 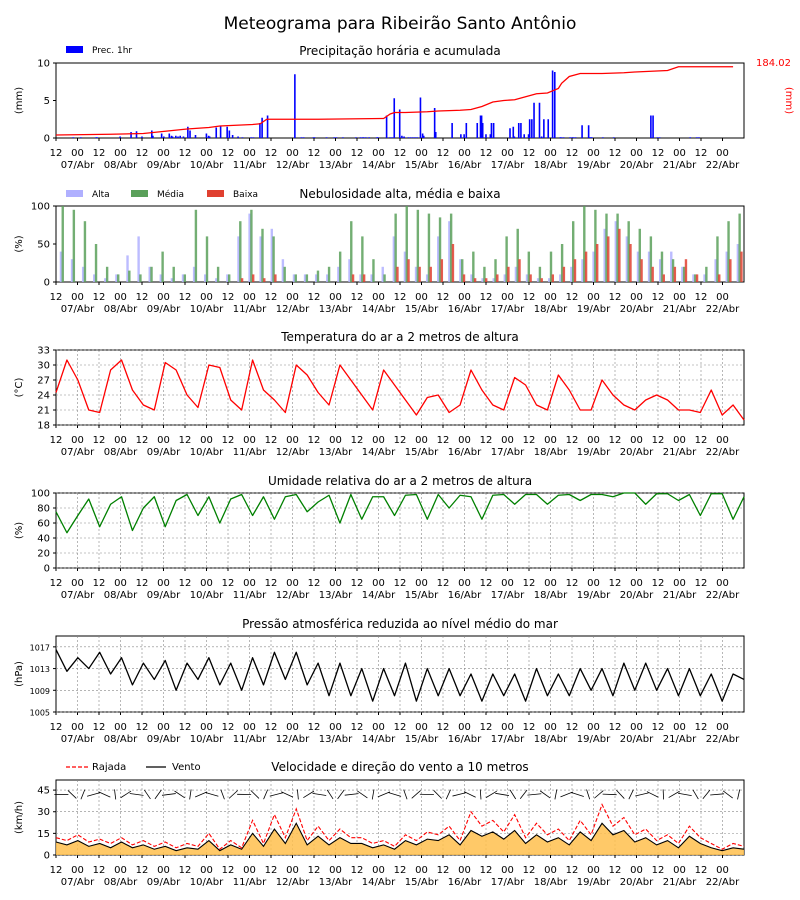 What do you see at coordinates (43, 539) in the screenshot?
I see `y-tick-label: 40` at bounding box center [43, 539].